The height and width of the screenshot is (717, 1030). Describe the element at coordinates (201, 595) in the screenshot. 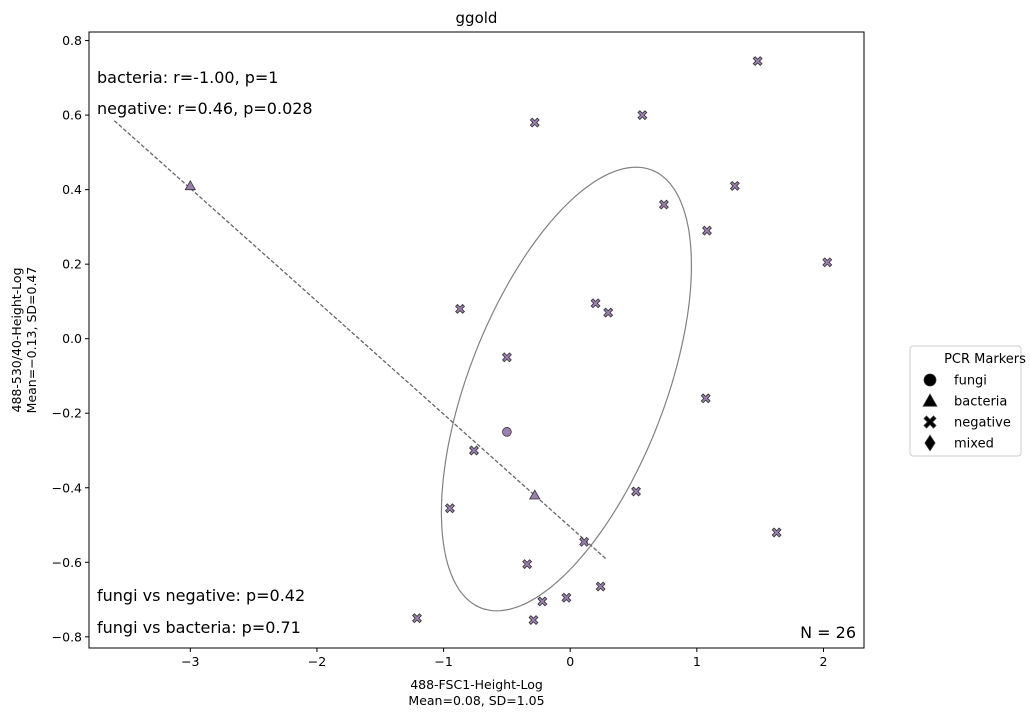

I see `fungi-vs-negative-annotation: fungi vs negative: p=0.42` at that location.